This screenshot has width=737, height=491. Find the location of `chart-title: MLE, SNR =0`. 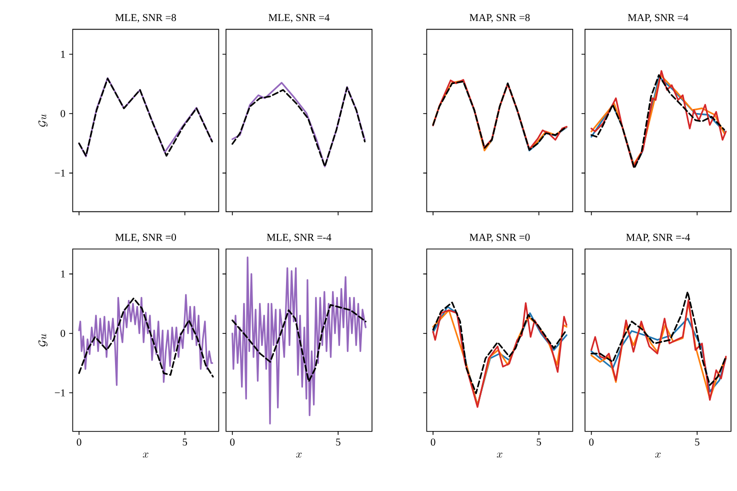

chart-title: MLE, SNR =0 is located at coordinates (145, 238).